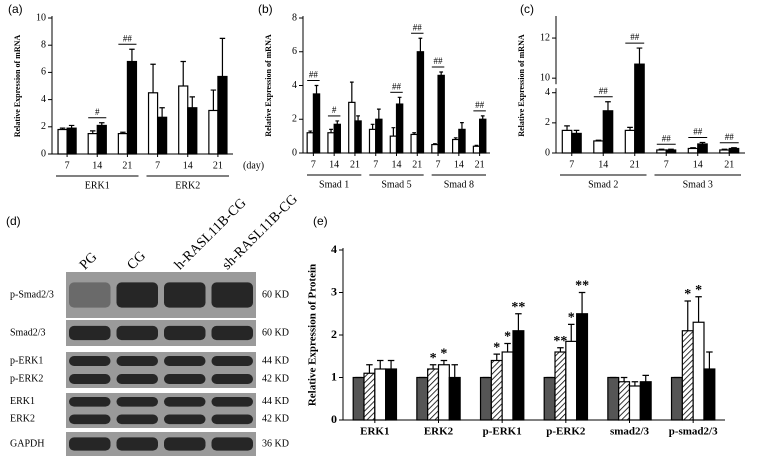 Image resolution: width=760 pixels, height=469 pixels. Describe the element at coordinates (334, 110) in the screenshot. I see `significance: #` at that location.